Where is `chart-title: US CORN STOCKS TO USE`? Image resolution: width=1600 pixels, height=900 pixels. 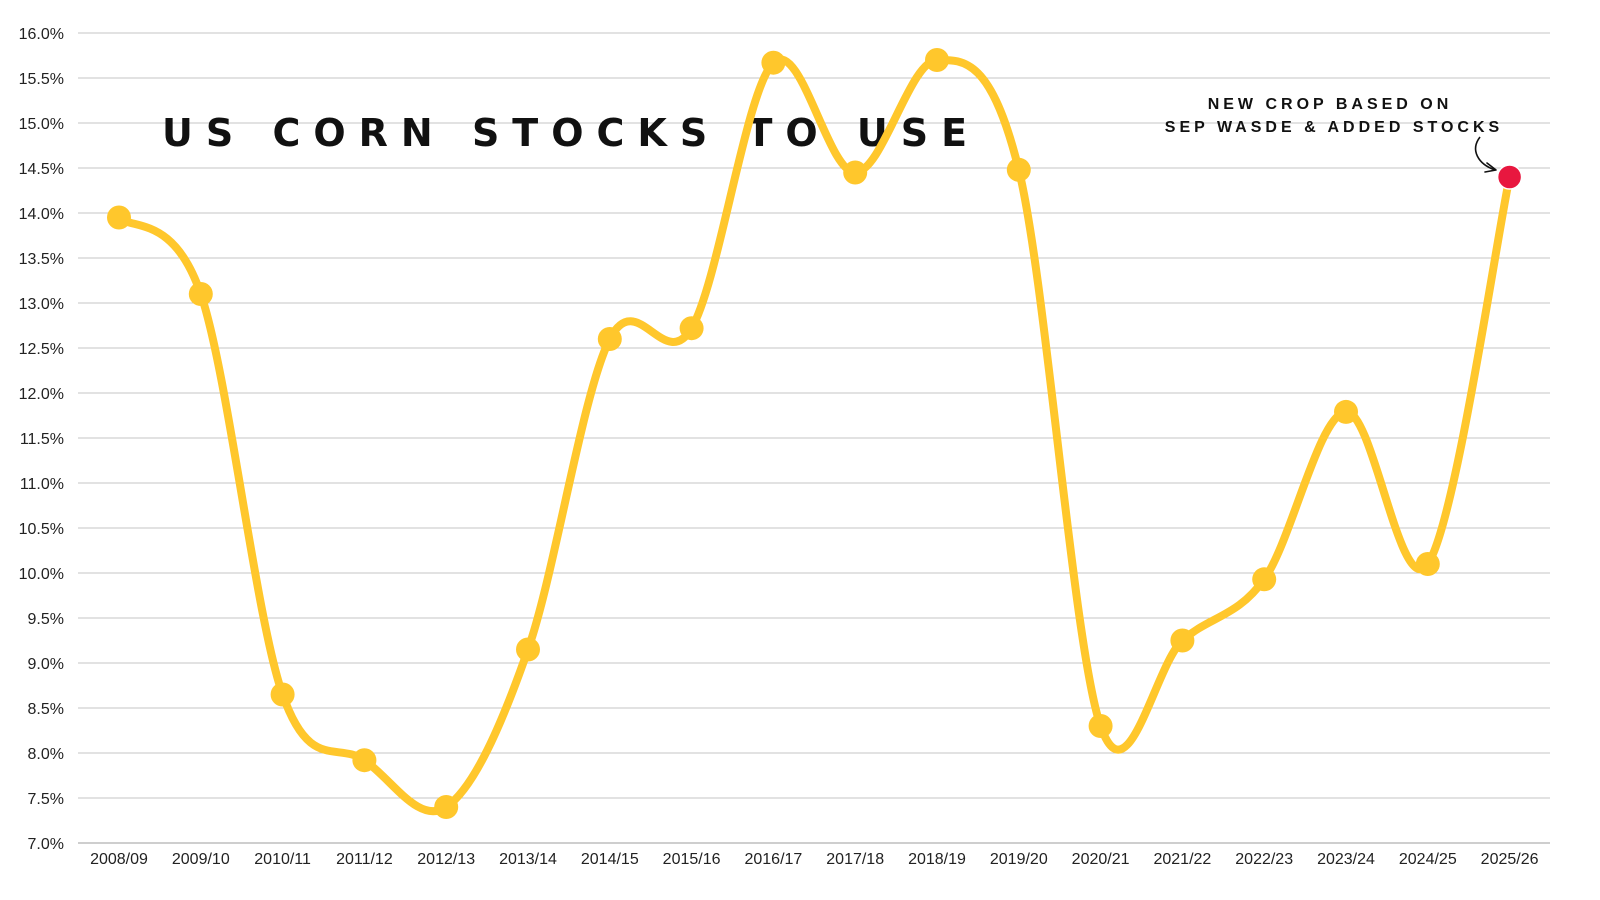
chart-title: US CORN STOCKS TO USE is located at coordinates (571, 133).